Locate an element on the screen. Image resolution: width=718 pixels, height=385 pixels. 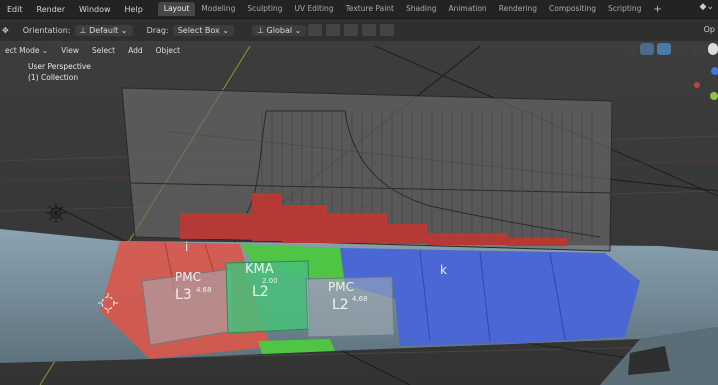
gizmo-z-axis is located at coordinates (714, 71).